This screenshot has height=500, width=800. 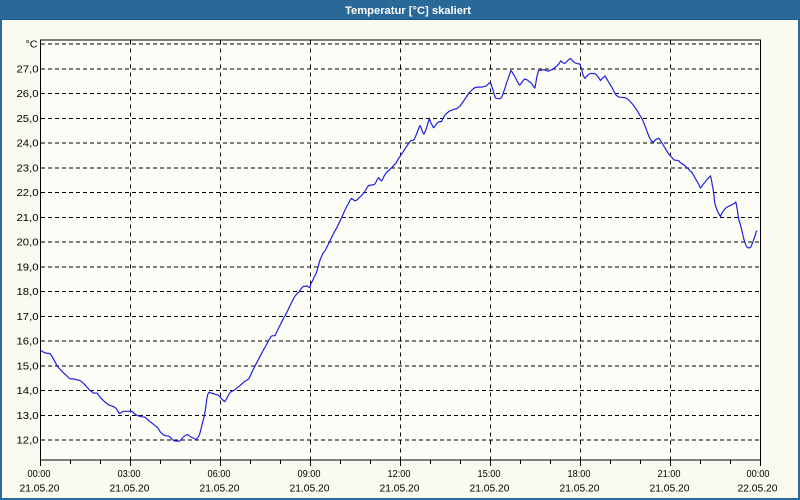 I want to click on svg-text: 21,0, so click(x=28, y=218).